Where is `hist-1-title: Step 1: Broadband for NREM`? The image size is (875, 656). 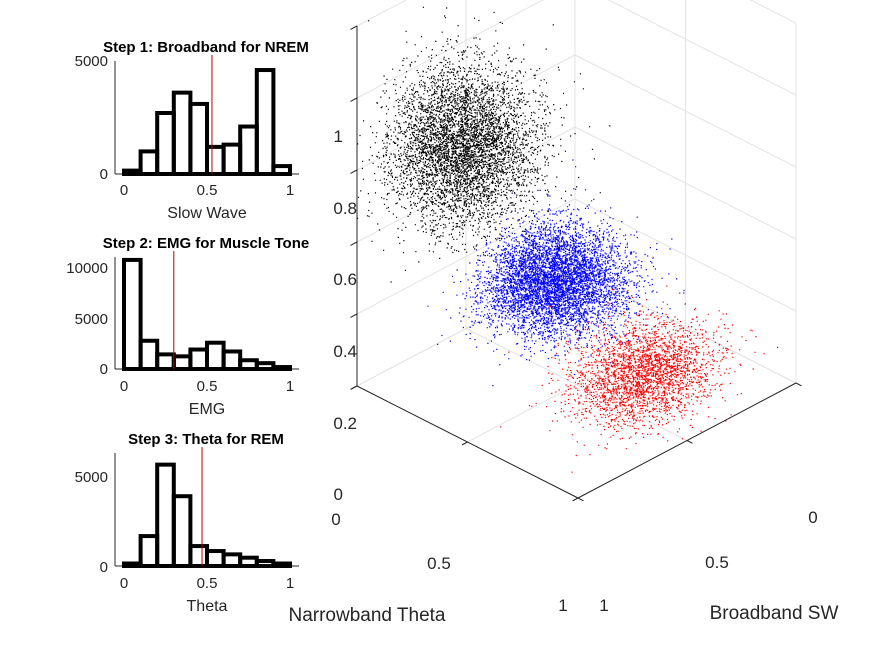
hist-1-title: Step 1: Broadband for NREM is located at coordinates (206, 47).